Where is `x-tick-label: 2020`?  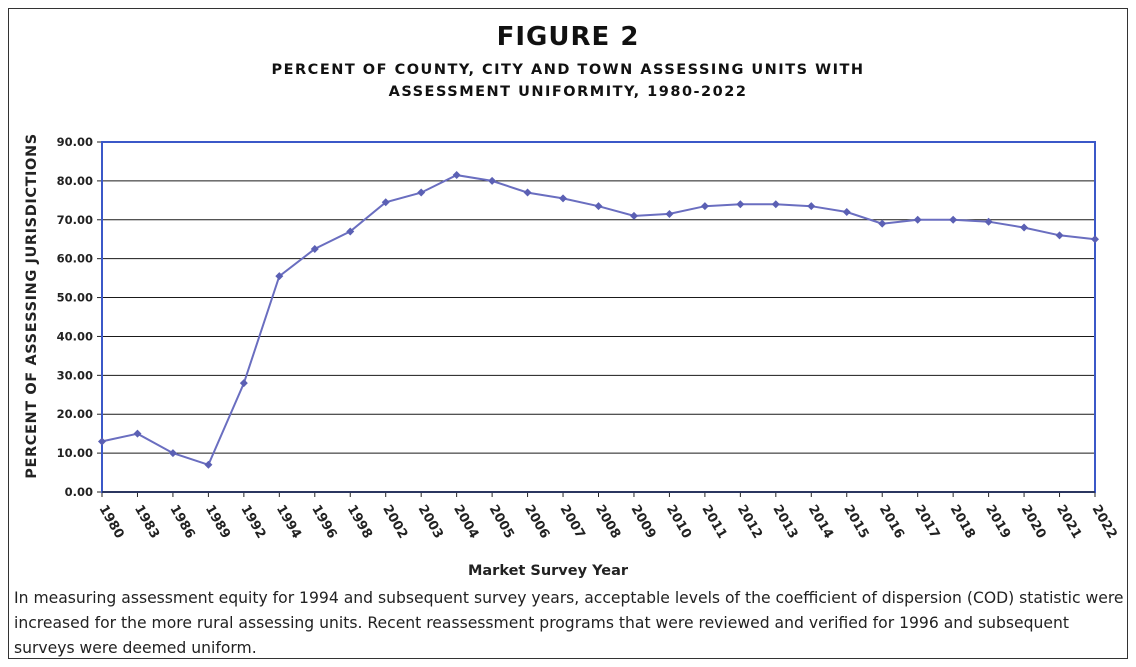
x-tick-label: 2020 is located at coordinates (1033, 522).